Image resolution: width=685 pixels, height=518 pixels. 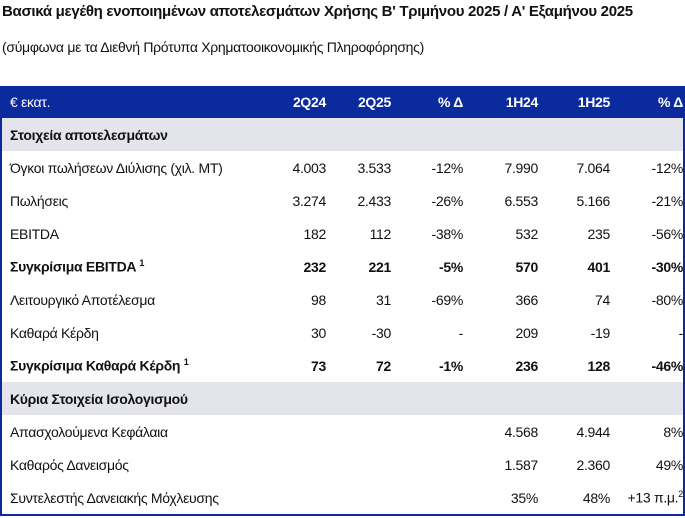 I want to click on section-title: Στοιχεία αποτελεσμάτων, so click(x=89, y=134).